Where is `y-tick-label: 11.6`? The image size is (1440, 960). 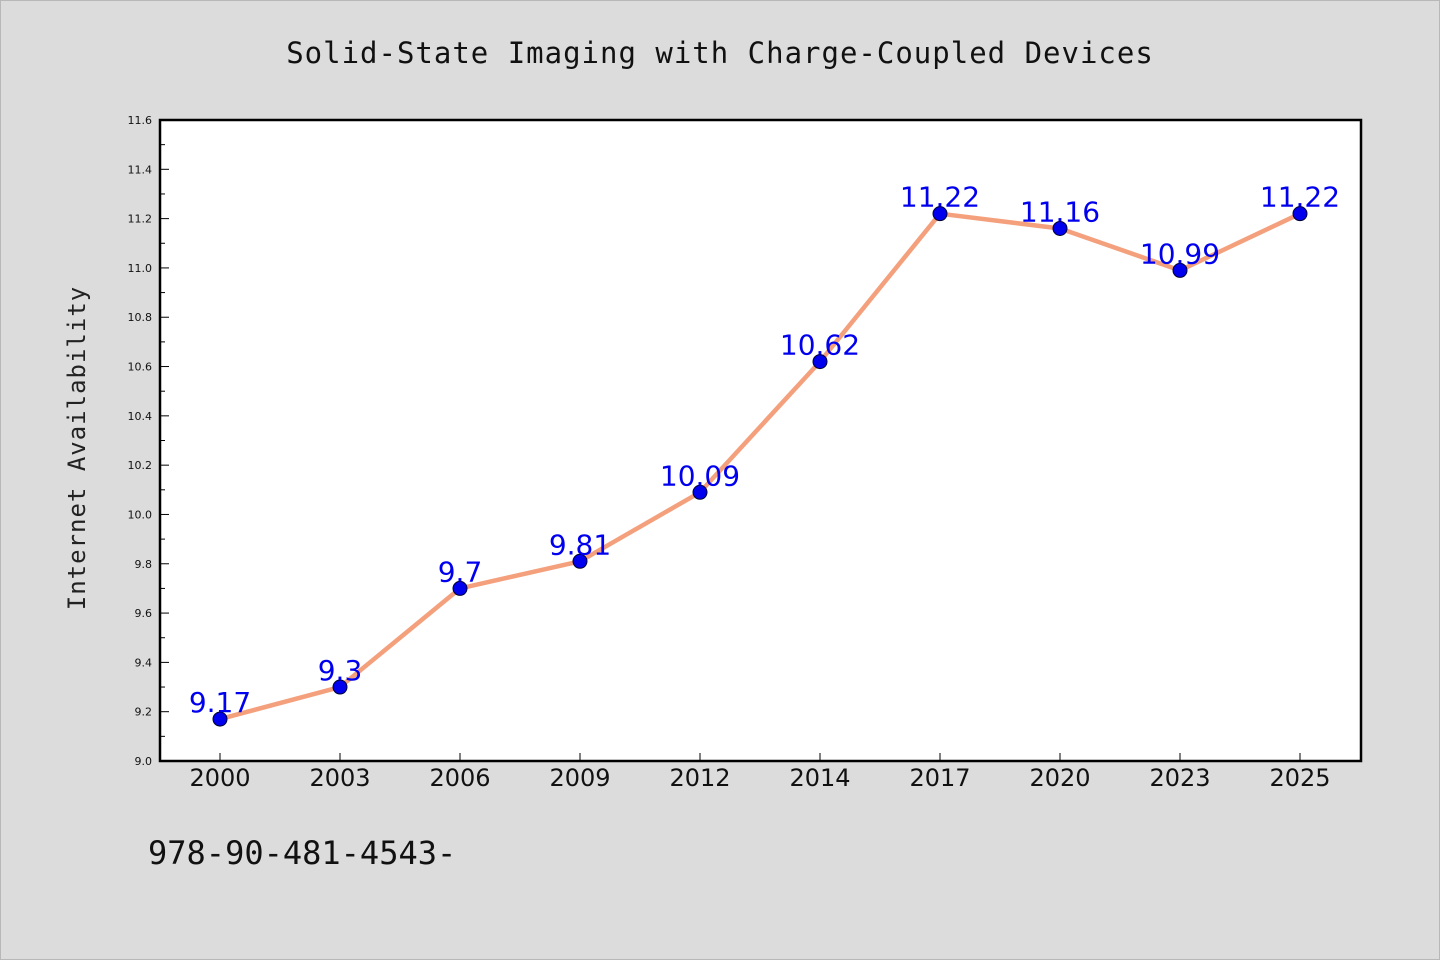
y-tick-label: 11.6 is located at coordinates (140, 120).